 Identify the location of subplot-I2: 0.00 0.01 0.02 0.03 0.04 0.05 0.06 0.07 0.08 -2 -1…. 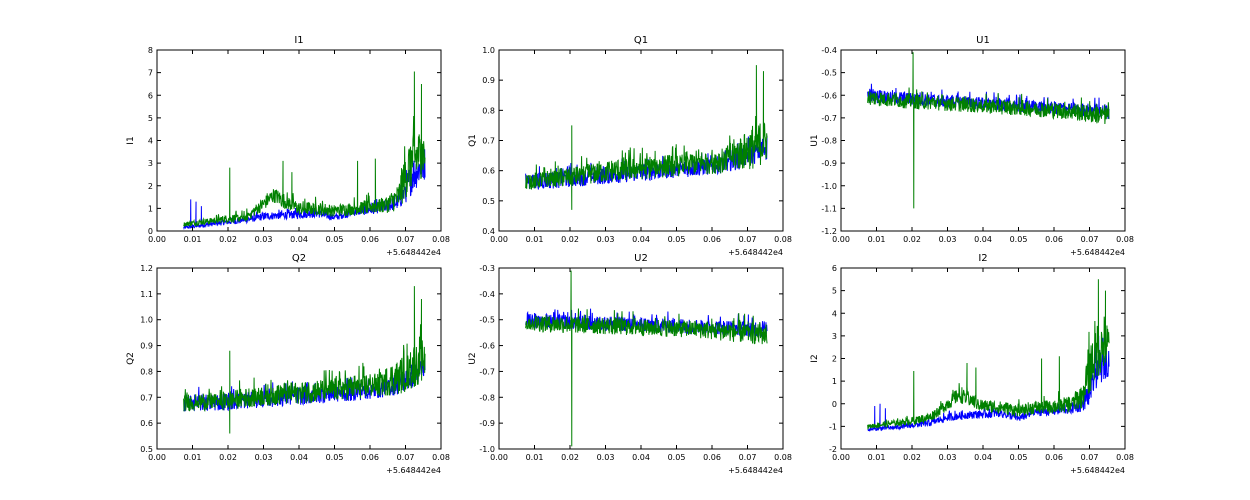
(972, 364).